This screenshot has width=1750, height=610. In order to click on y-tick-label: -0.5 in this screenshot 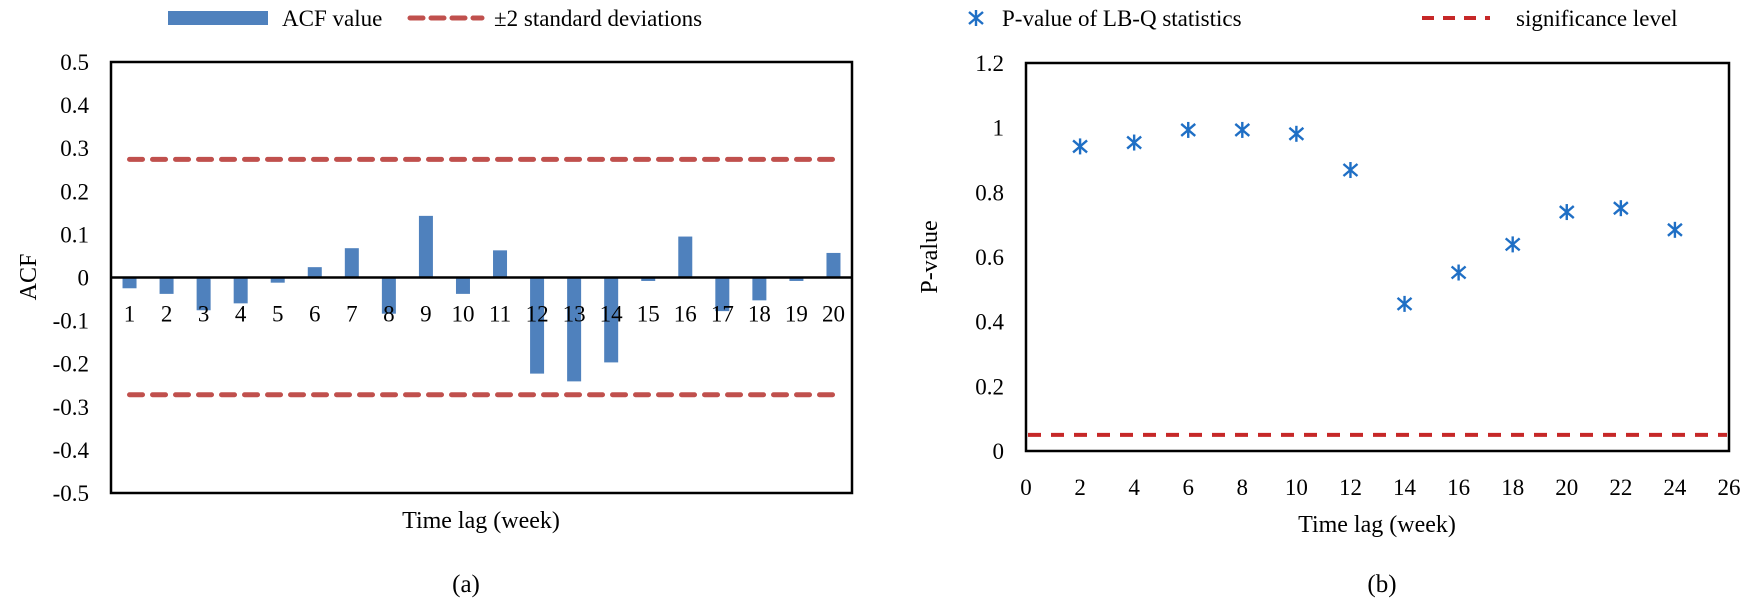, I will do `click(71, 493)`.